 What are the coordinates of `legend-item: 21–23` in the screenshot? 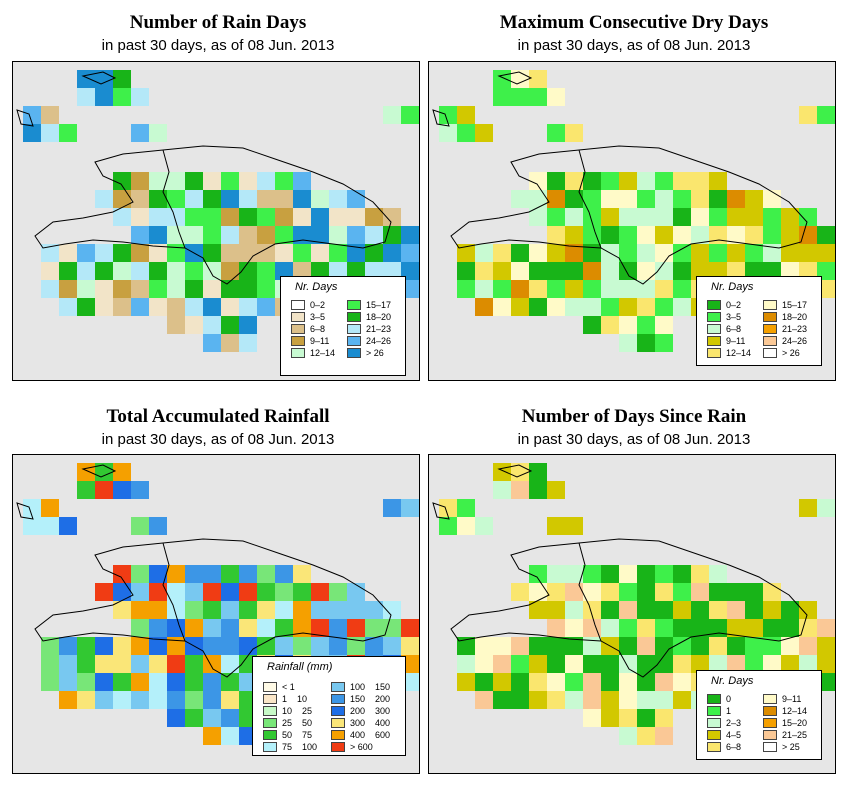 It's located at (785, 329).